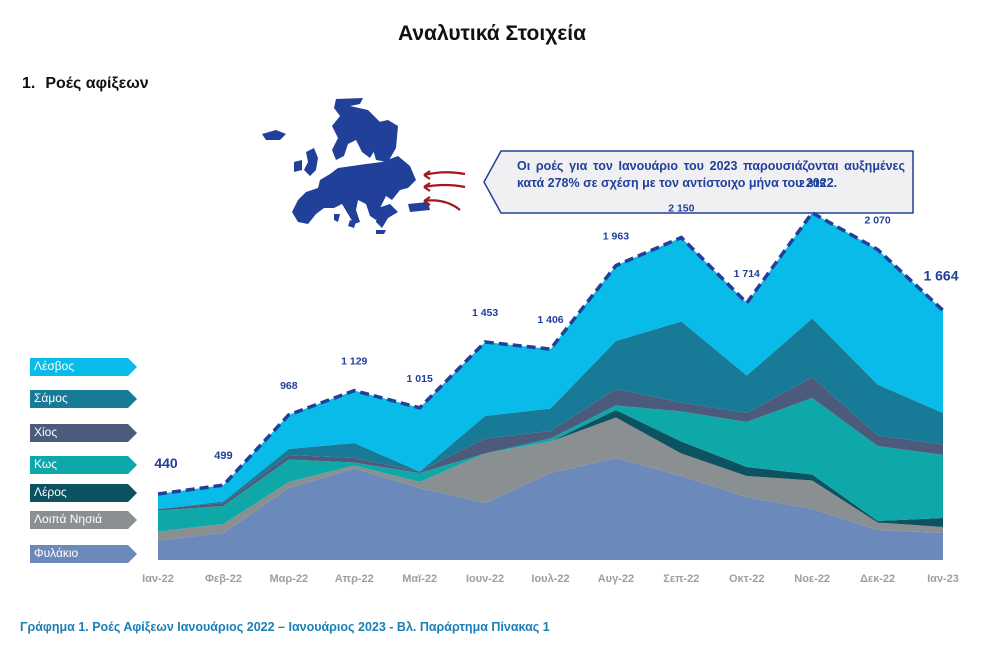 The image size is (984, 661). I want to click on x-tick-label: Ιαν-22, so click(158, 579).